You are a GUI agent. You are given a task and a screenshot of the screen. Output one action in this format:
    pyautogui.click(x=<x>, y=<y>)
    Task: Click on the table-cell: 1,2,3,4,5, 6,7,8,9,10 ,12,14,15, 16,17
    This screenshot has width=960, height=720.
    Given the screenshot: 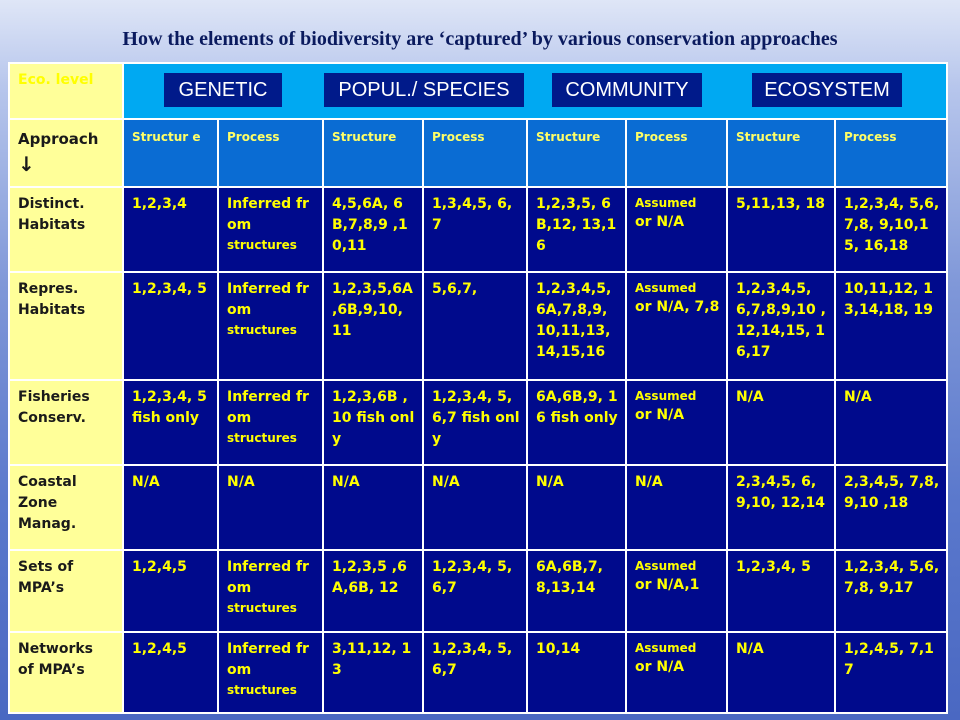 What is the action you would take?
    pyautogui.click(x=781, y=326)
    